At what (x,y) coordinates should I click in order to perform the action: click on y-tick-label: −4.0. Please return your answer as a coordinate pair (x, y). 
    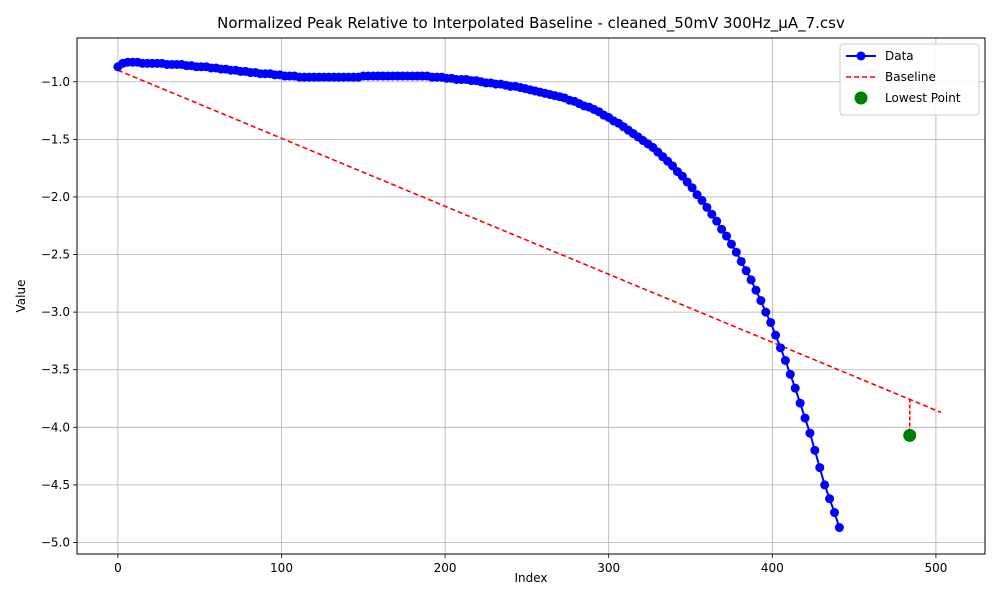
    Looking at the image, I should click on (55, 427).